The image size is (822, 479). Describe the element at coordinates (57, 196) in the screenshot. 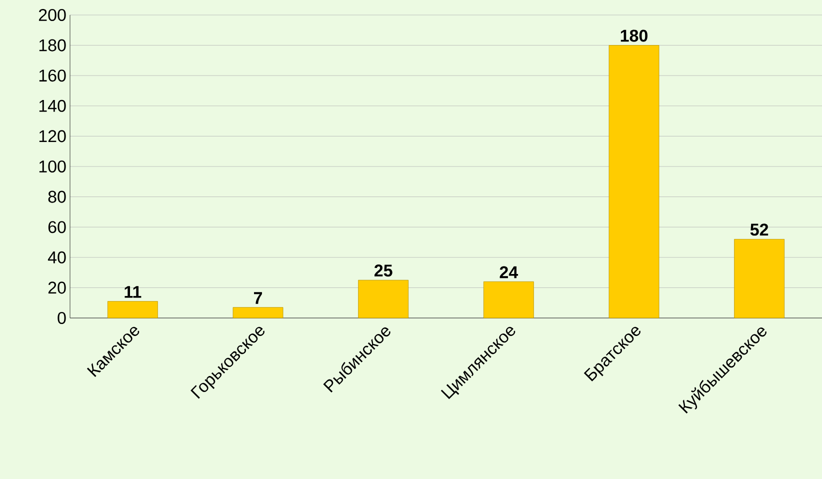

I see `y-tick-label: 80` at that location.